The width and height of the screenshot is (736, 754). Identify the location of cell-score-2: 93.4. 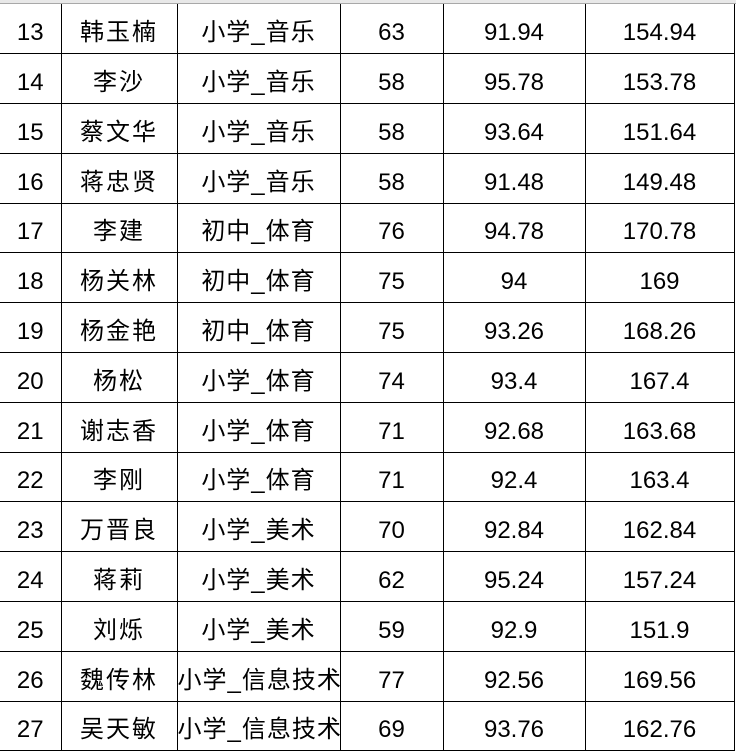
(514, 377).